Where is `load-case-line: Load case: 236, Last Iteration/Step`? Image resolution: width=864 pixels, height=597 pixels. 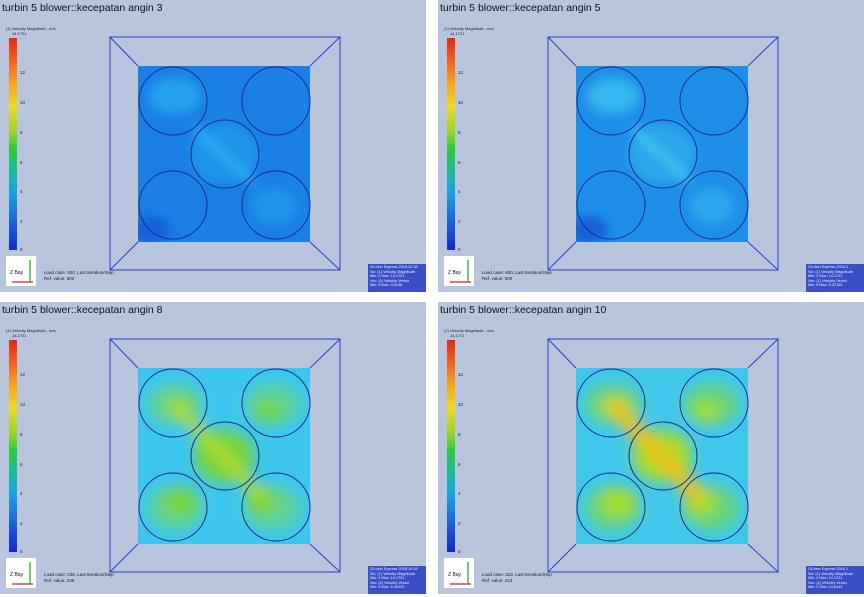 load-case-line: Load case: 236, Last Iteration/Step is located at coordinates (79, 574).